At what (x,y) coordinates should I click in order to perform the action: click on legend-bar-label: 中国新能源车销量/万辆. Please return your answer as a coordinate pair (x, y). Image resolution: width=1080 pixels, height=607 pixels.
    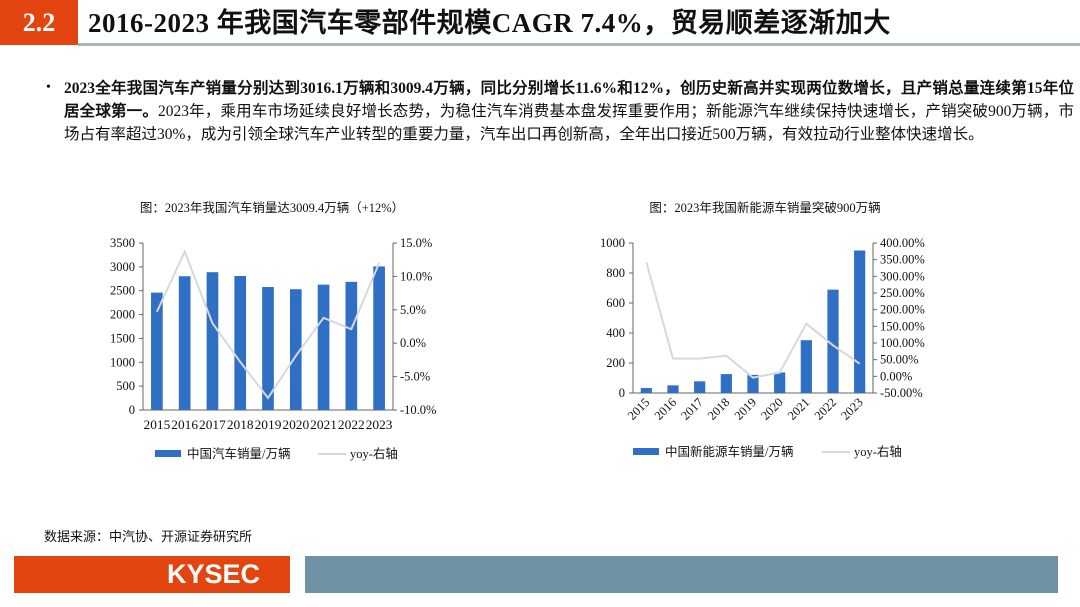
    Looking at the image, I should click on (729, 451).